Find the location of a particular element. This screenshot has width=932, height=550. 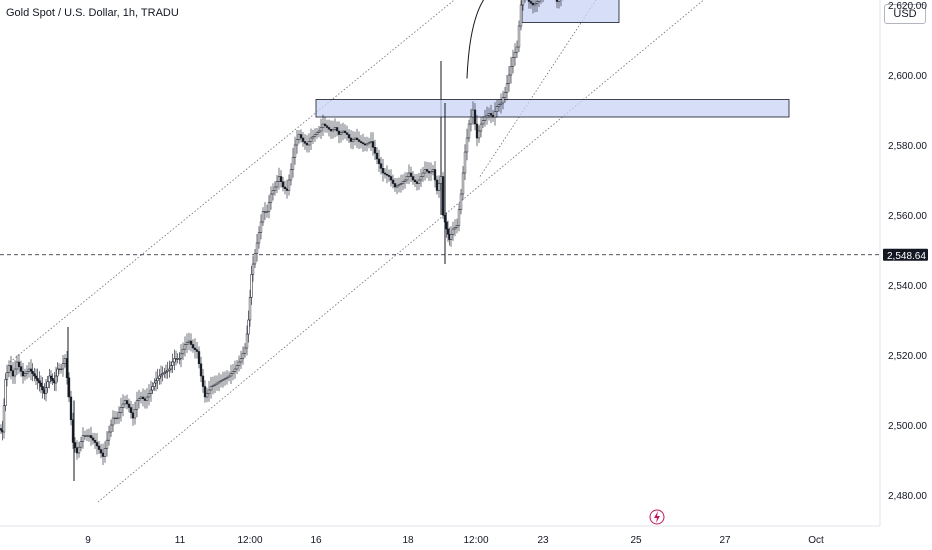

x-tick-label: 25 is located at coordinates (636, 540).